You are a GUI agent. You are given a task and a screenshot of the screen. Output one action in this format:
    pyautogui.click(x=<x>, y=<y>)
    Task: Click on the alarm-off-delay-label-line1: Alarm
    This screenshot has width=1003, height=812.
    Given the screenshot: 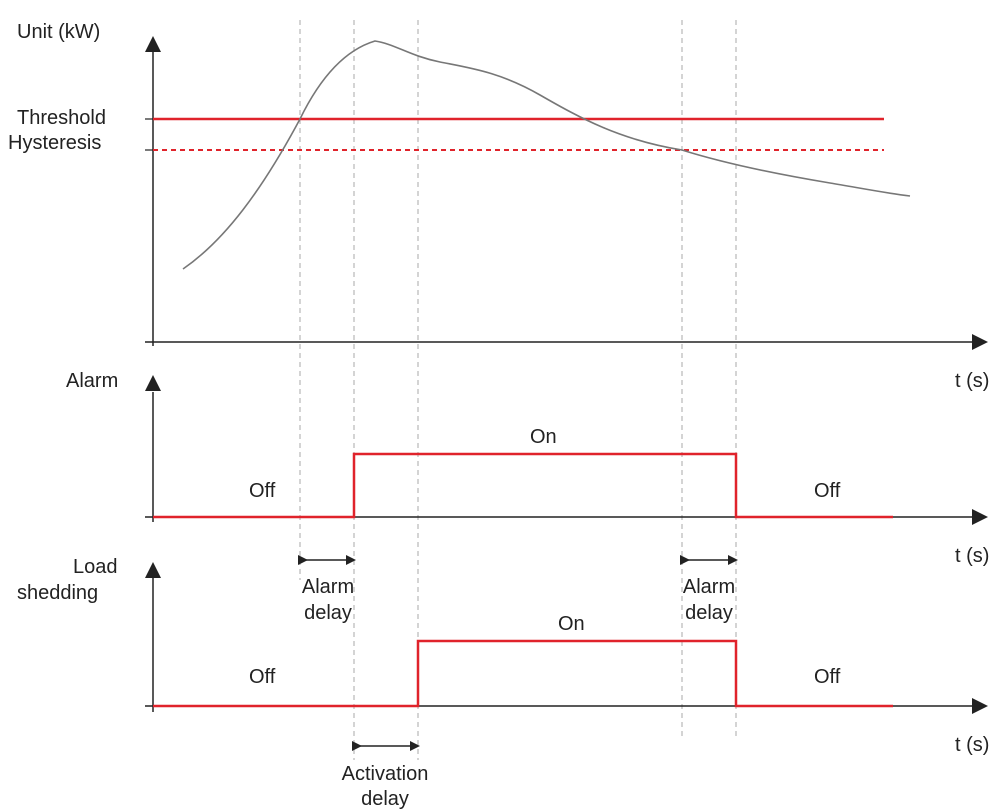 What is the action you would take?
    pyautogui.click(x=709, y=587)
    